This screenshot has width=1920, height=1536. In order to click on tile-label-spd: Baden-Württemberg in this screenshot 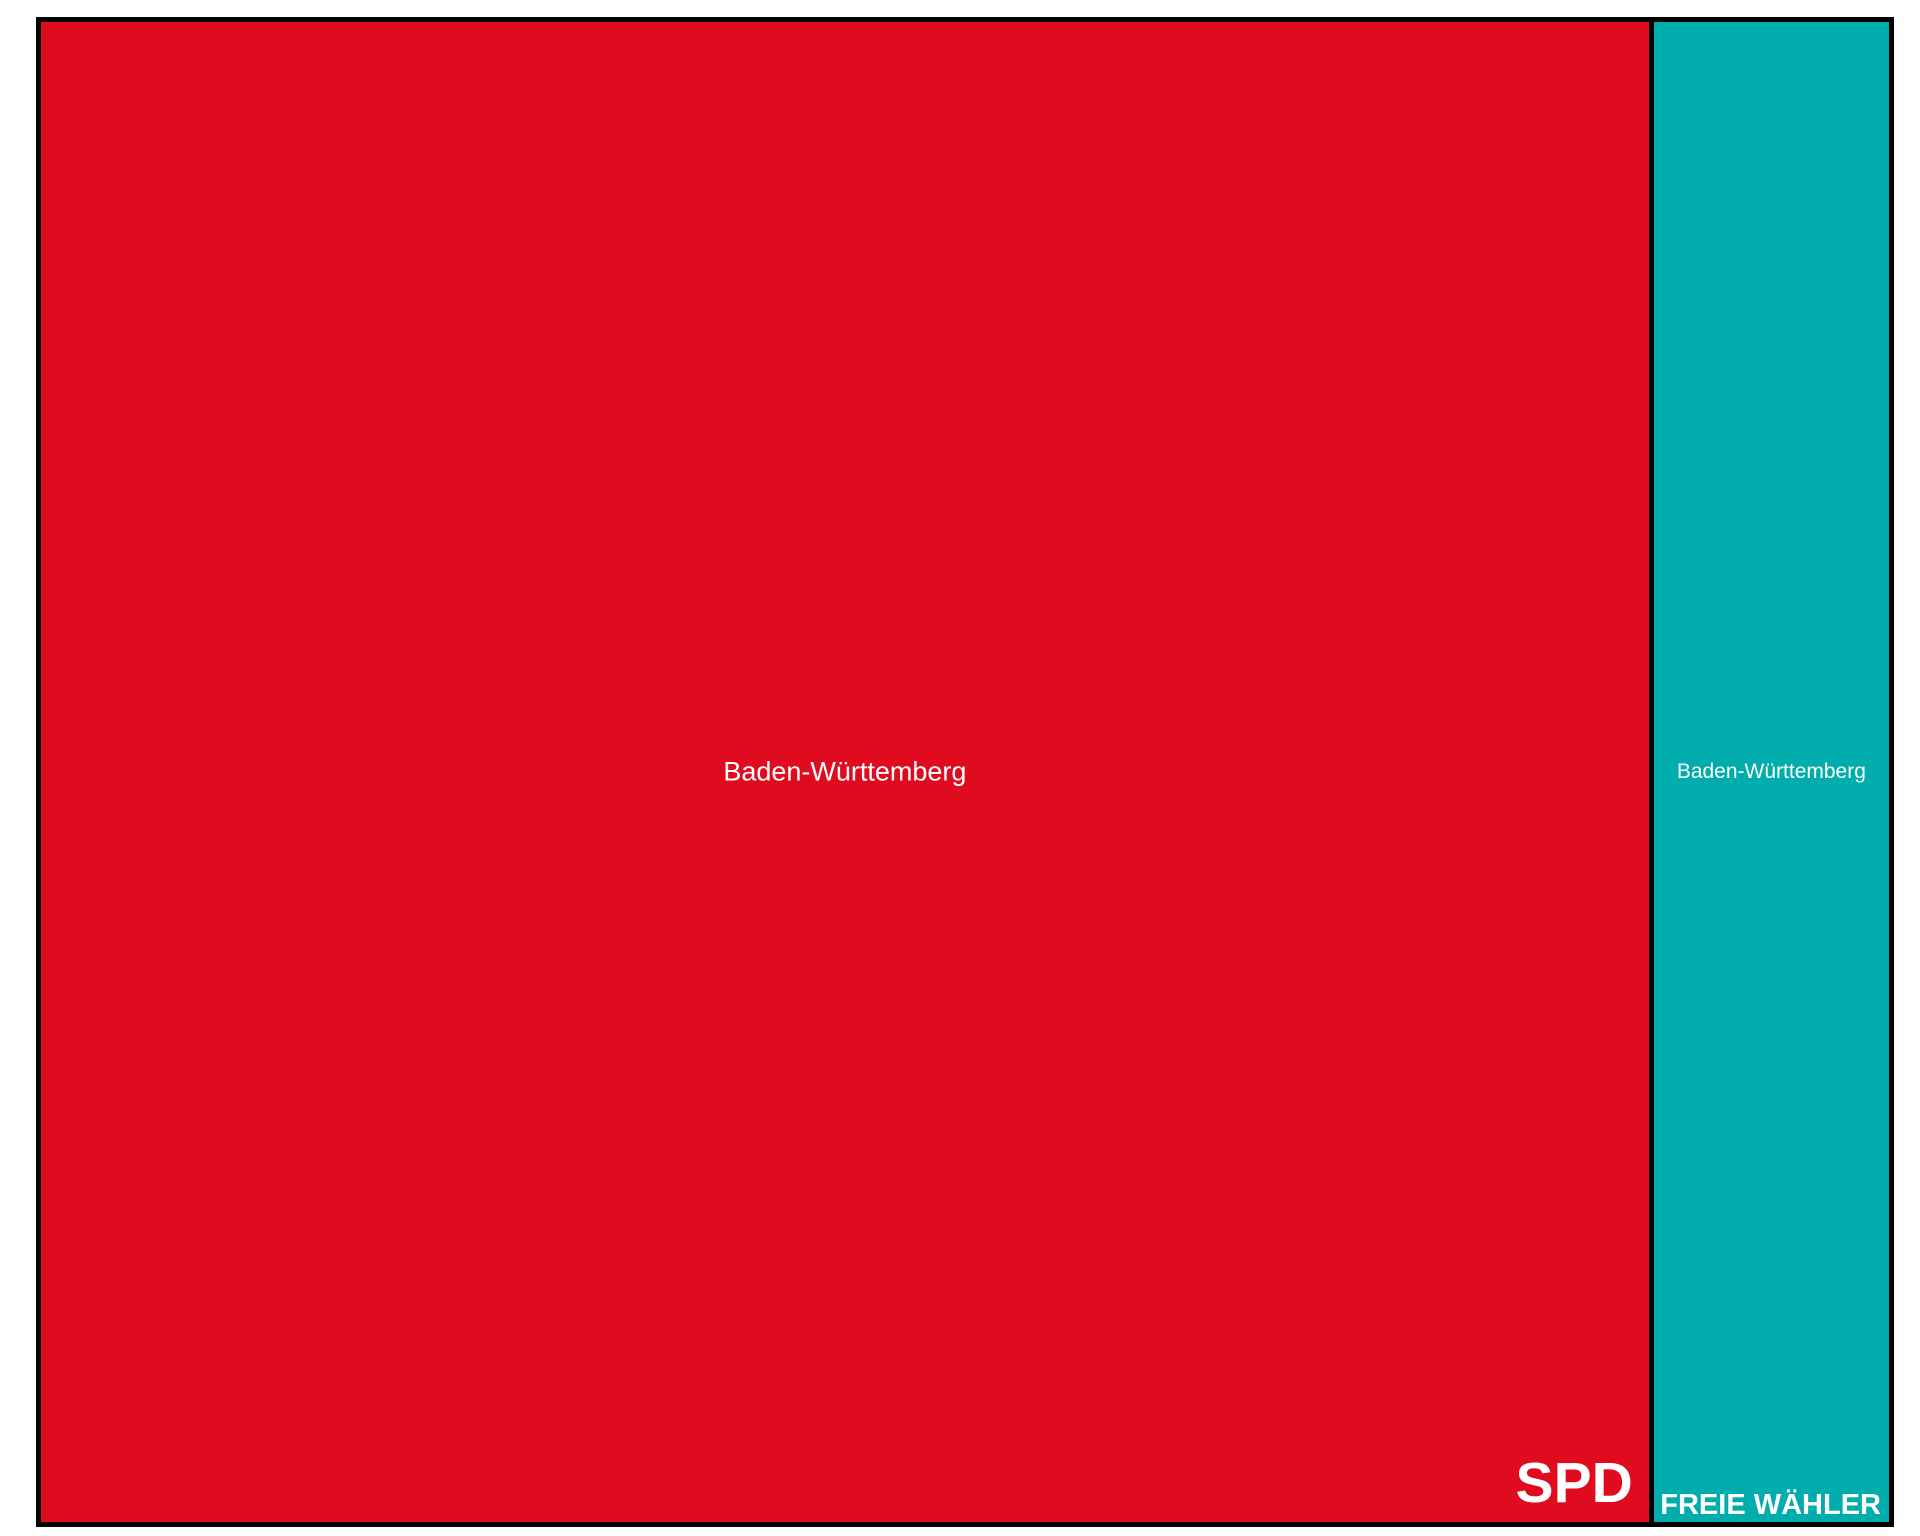, I will do `click(845, 771)`.